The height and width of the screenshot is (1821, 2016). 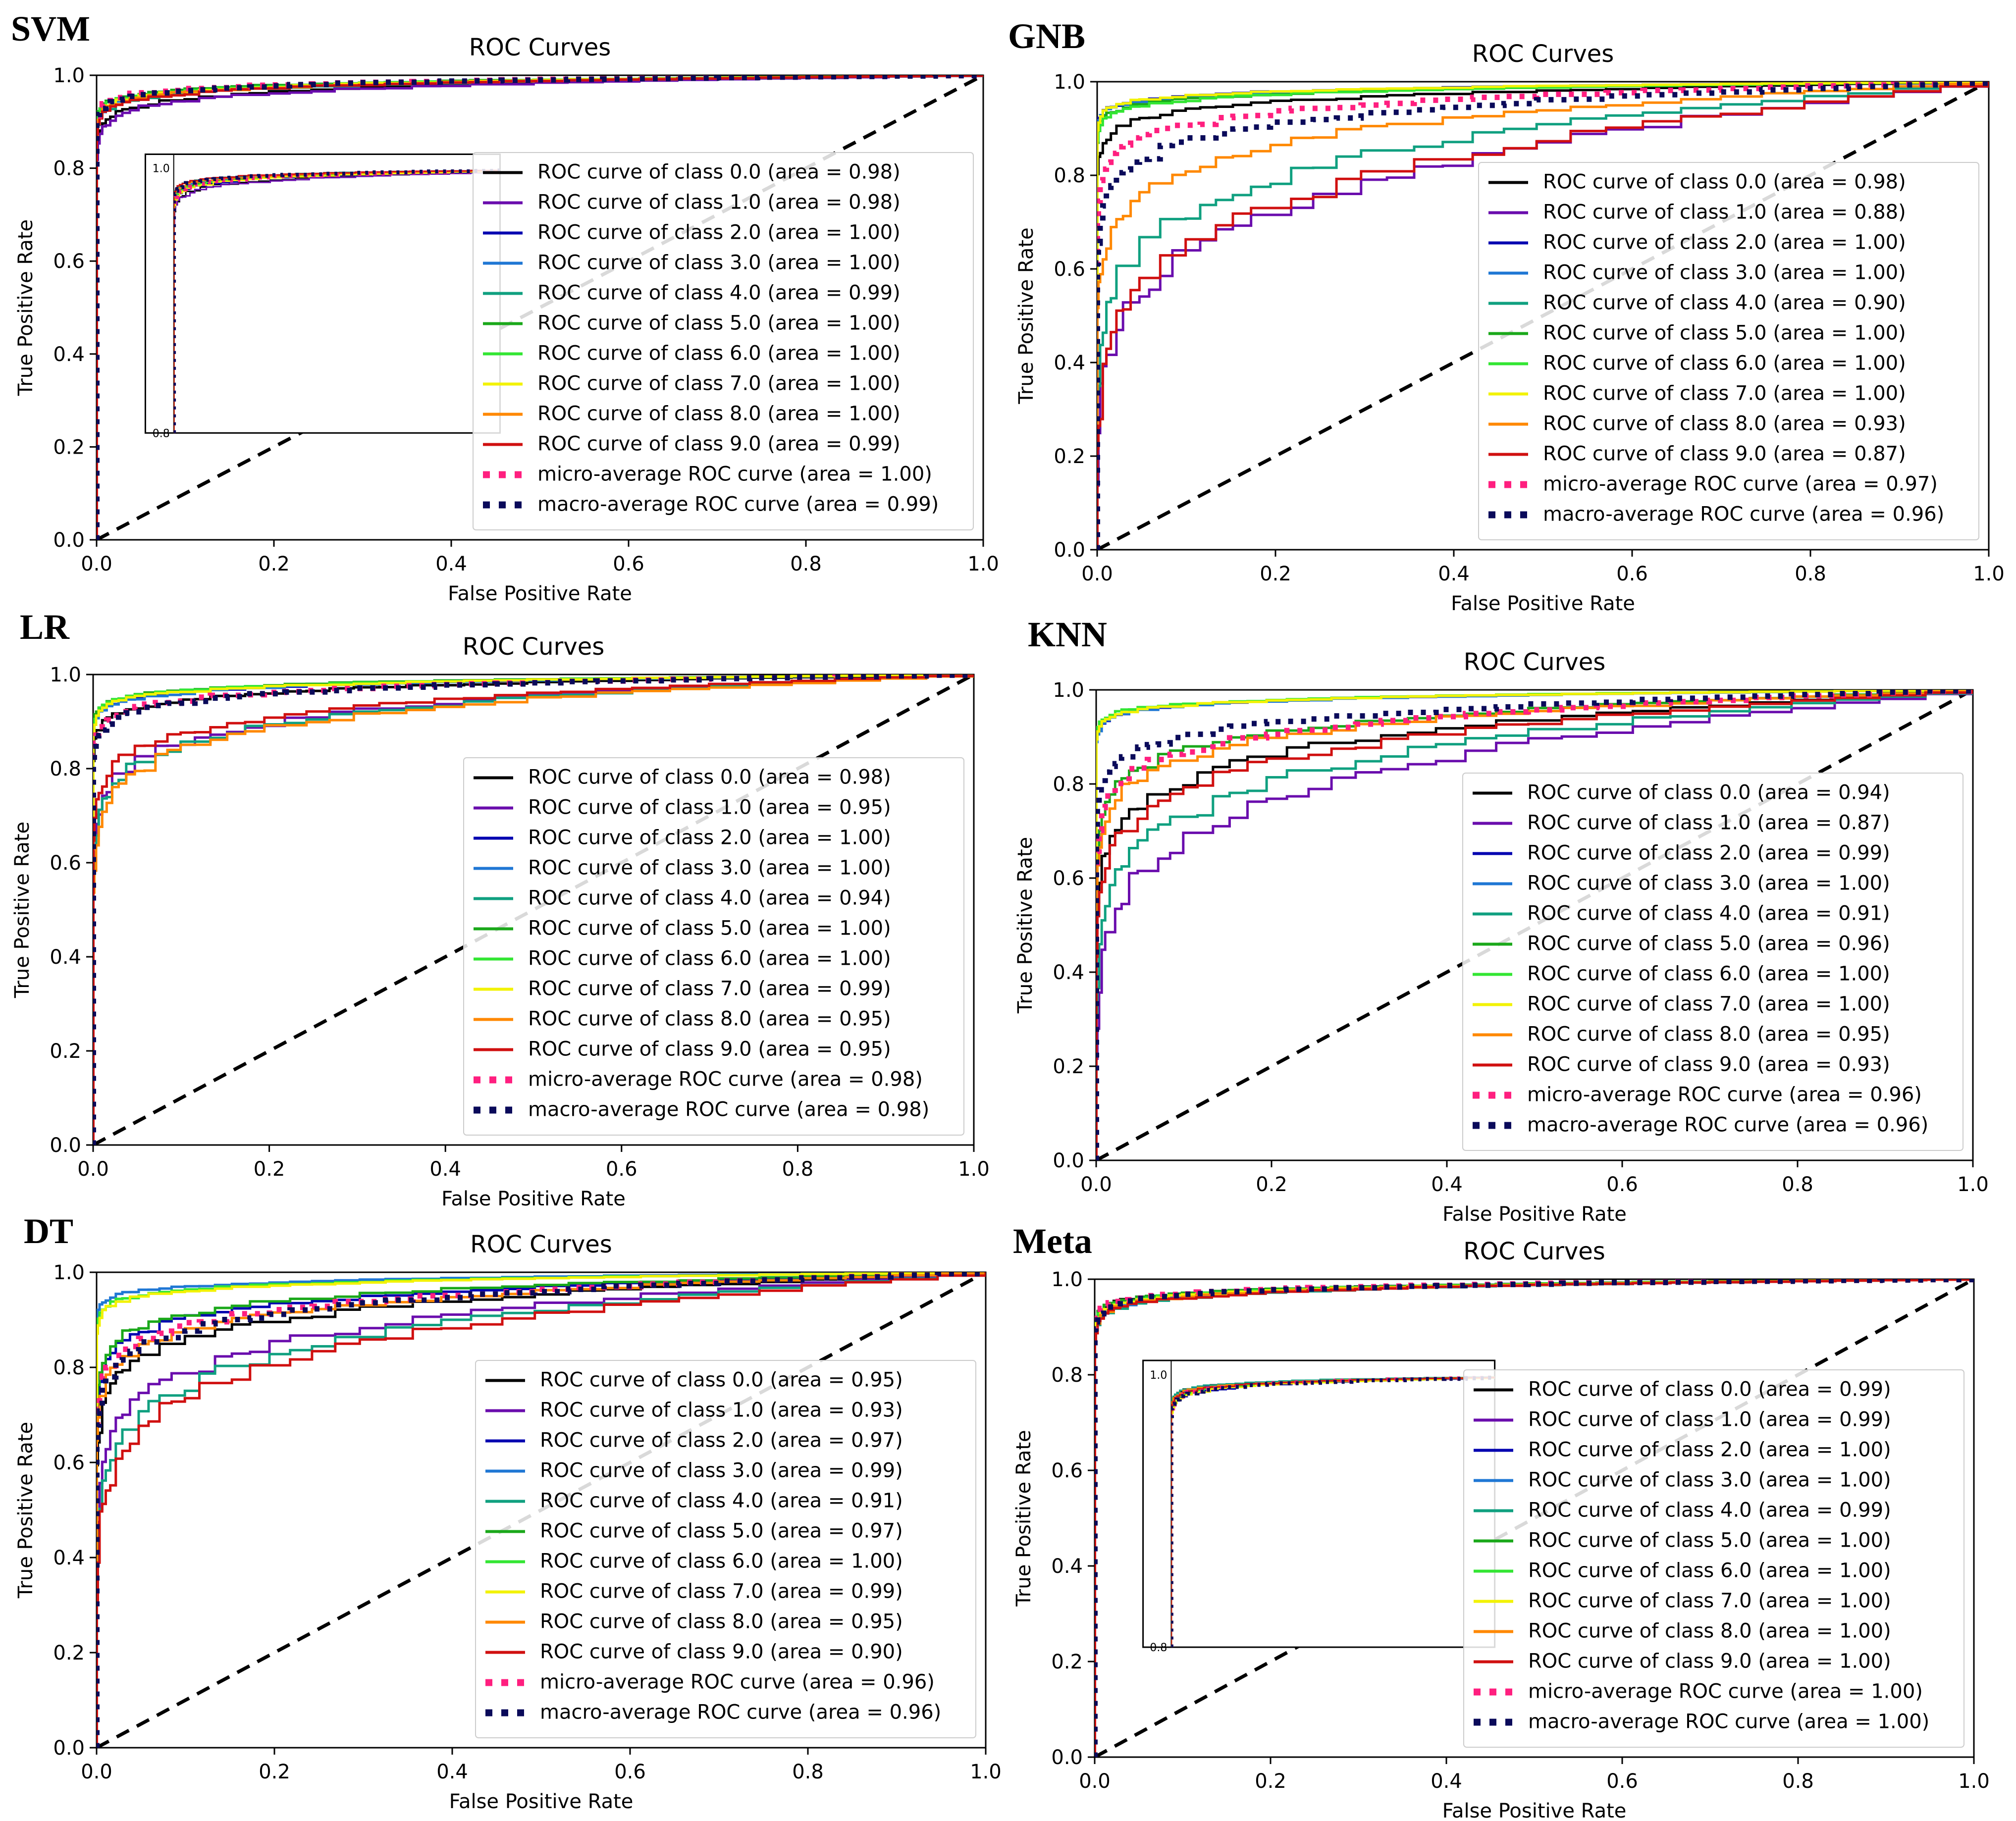 I want to click on legend-item: ROC curve of class 1.0 (area = 0.98), so click(x=692, y=202).